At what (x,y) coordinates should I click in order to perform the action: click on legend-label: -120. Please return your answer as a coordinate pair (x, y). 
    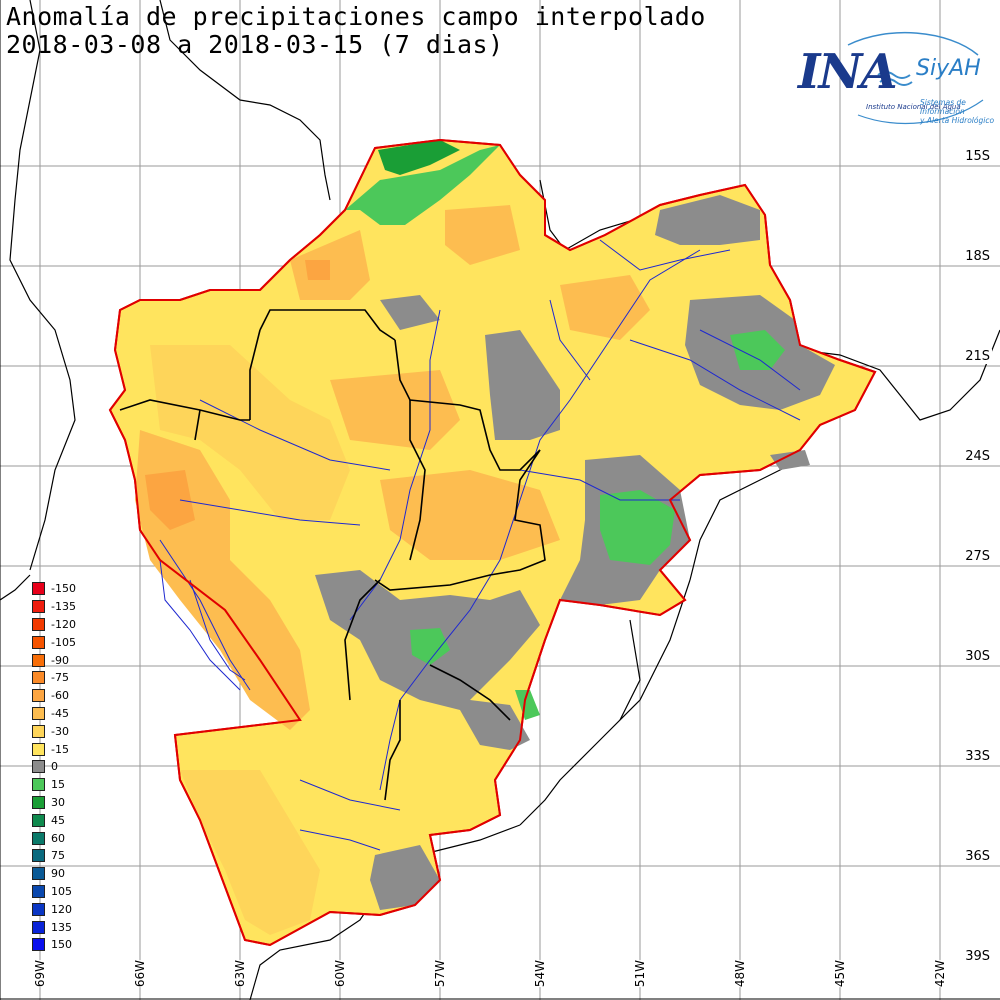
    Looking at the image, I should click on (63, 624).